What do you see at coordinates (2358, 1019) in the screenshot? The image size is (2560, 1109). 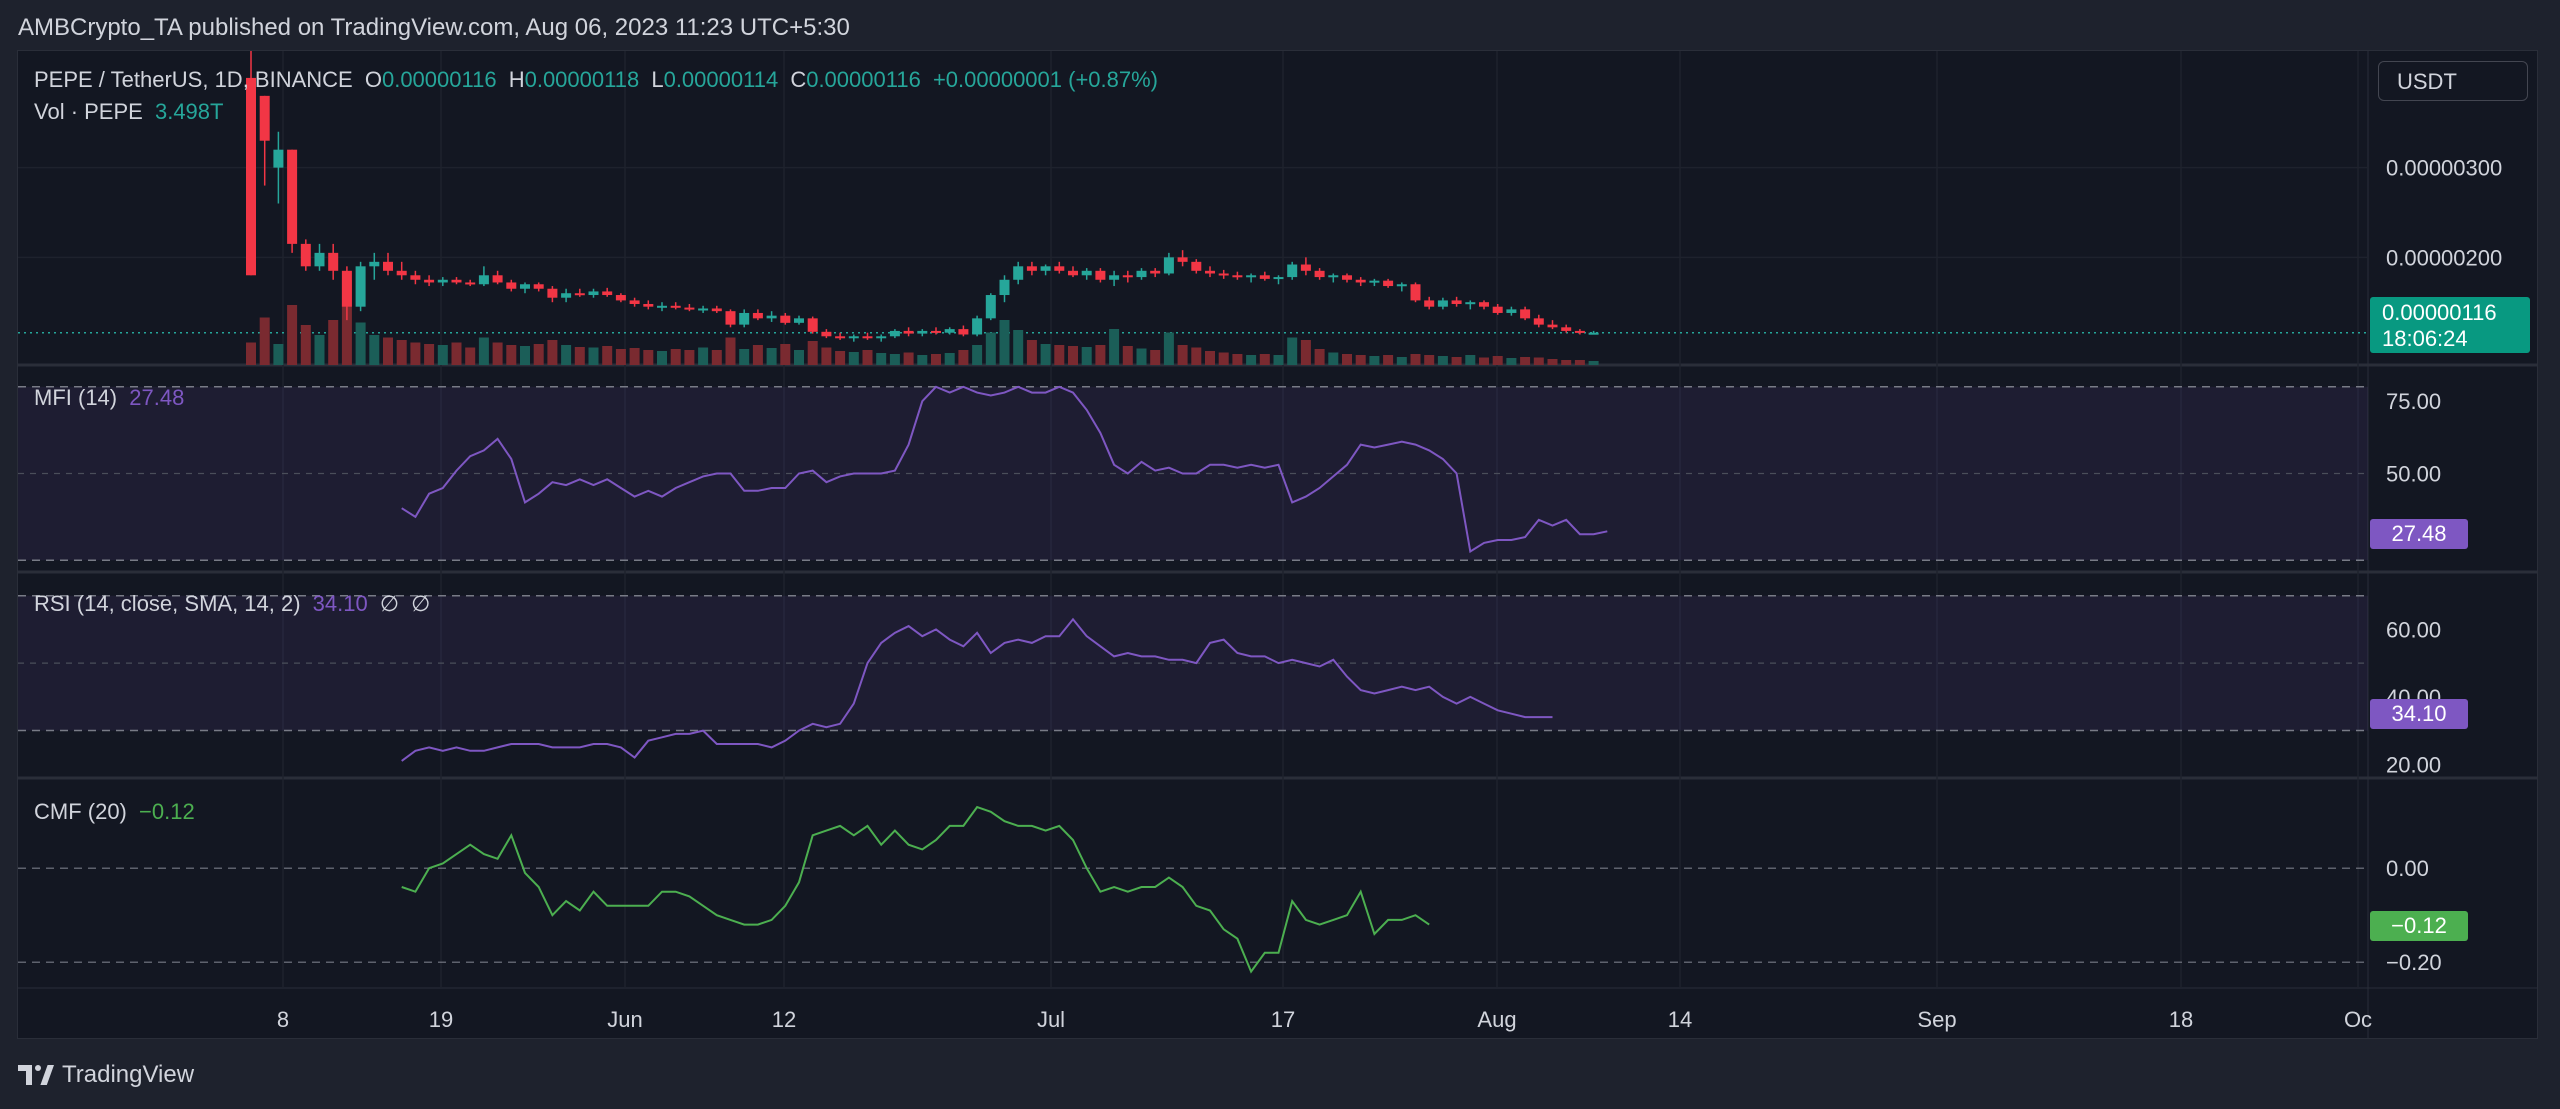 I see `x-tick-label: Oc` at bounding box center [2358, 1019].